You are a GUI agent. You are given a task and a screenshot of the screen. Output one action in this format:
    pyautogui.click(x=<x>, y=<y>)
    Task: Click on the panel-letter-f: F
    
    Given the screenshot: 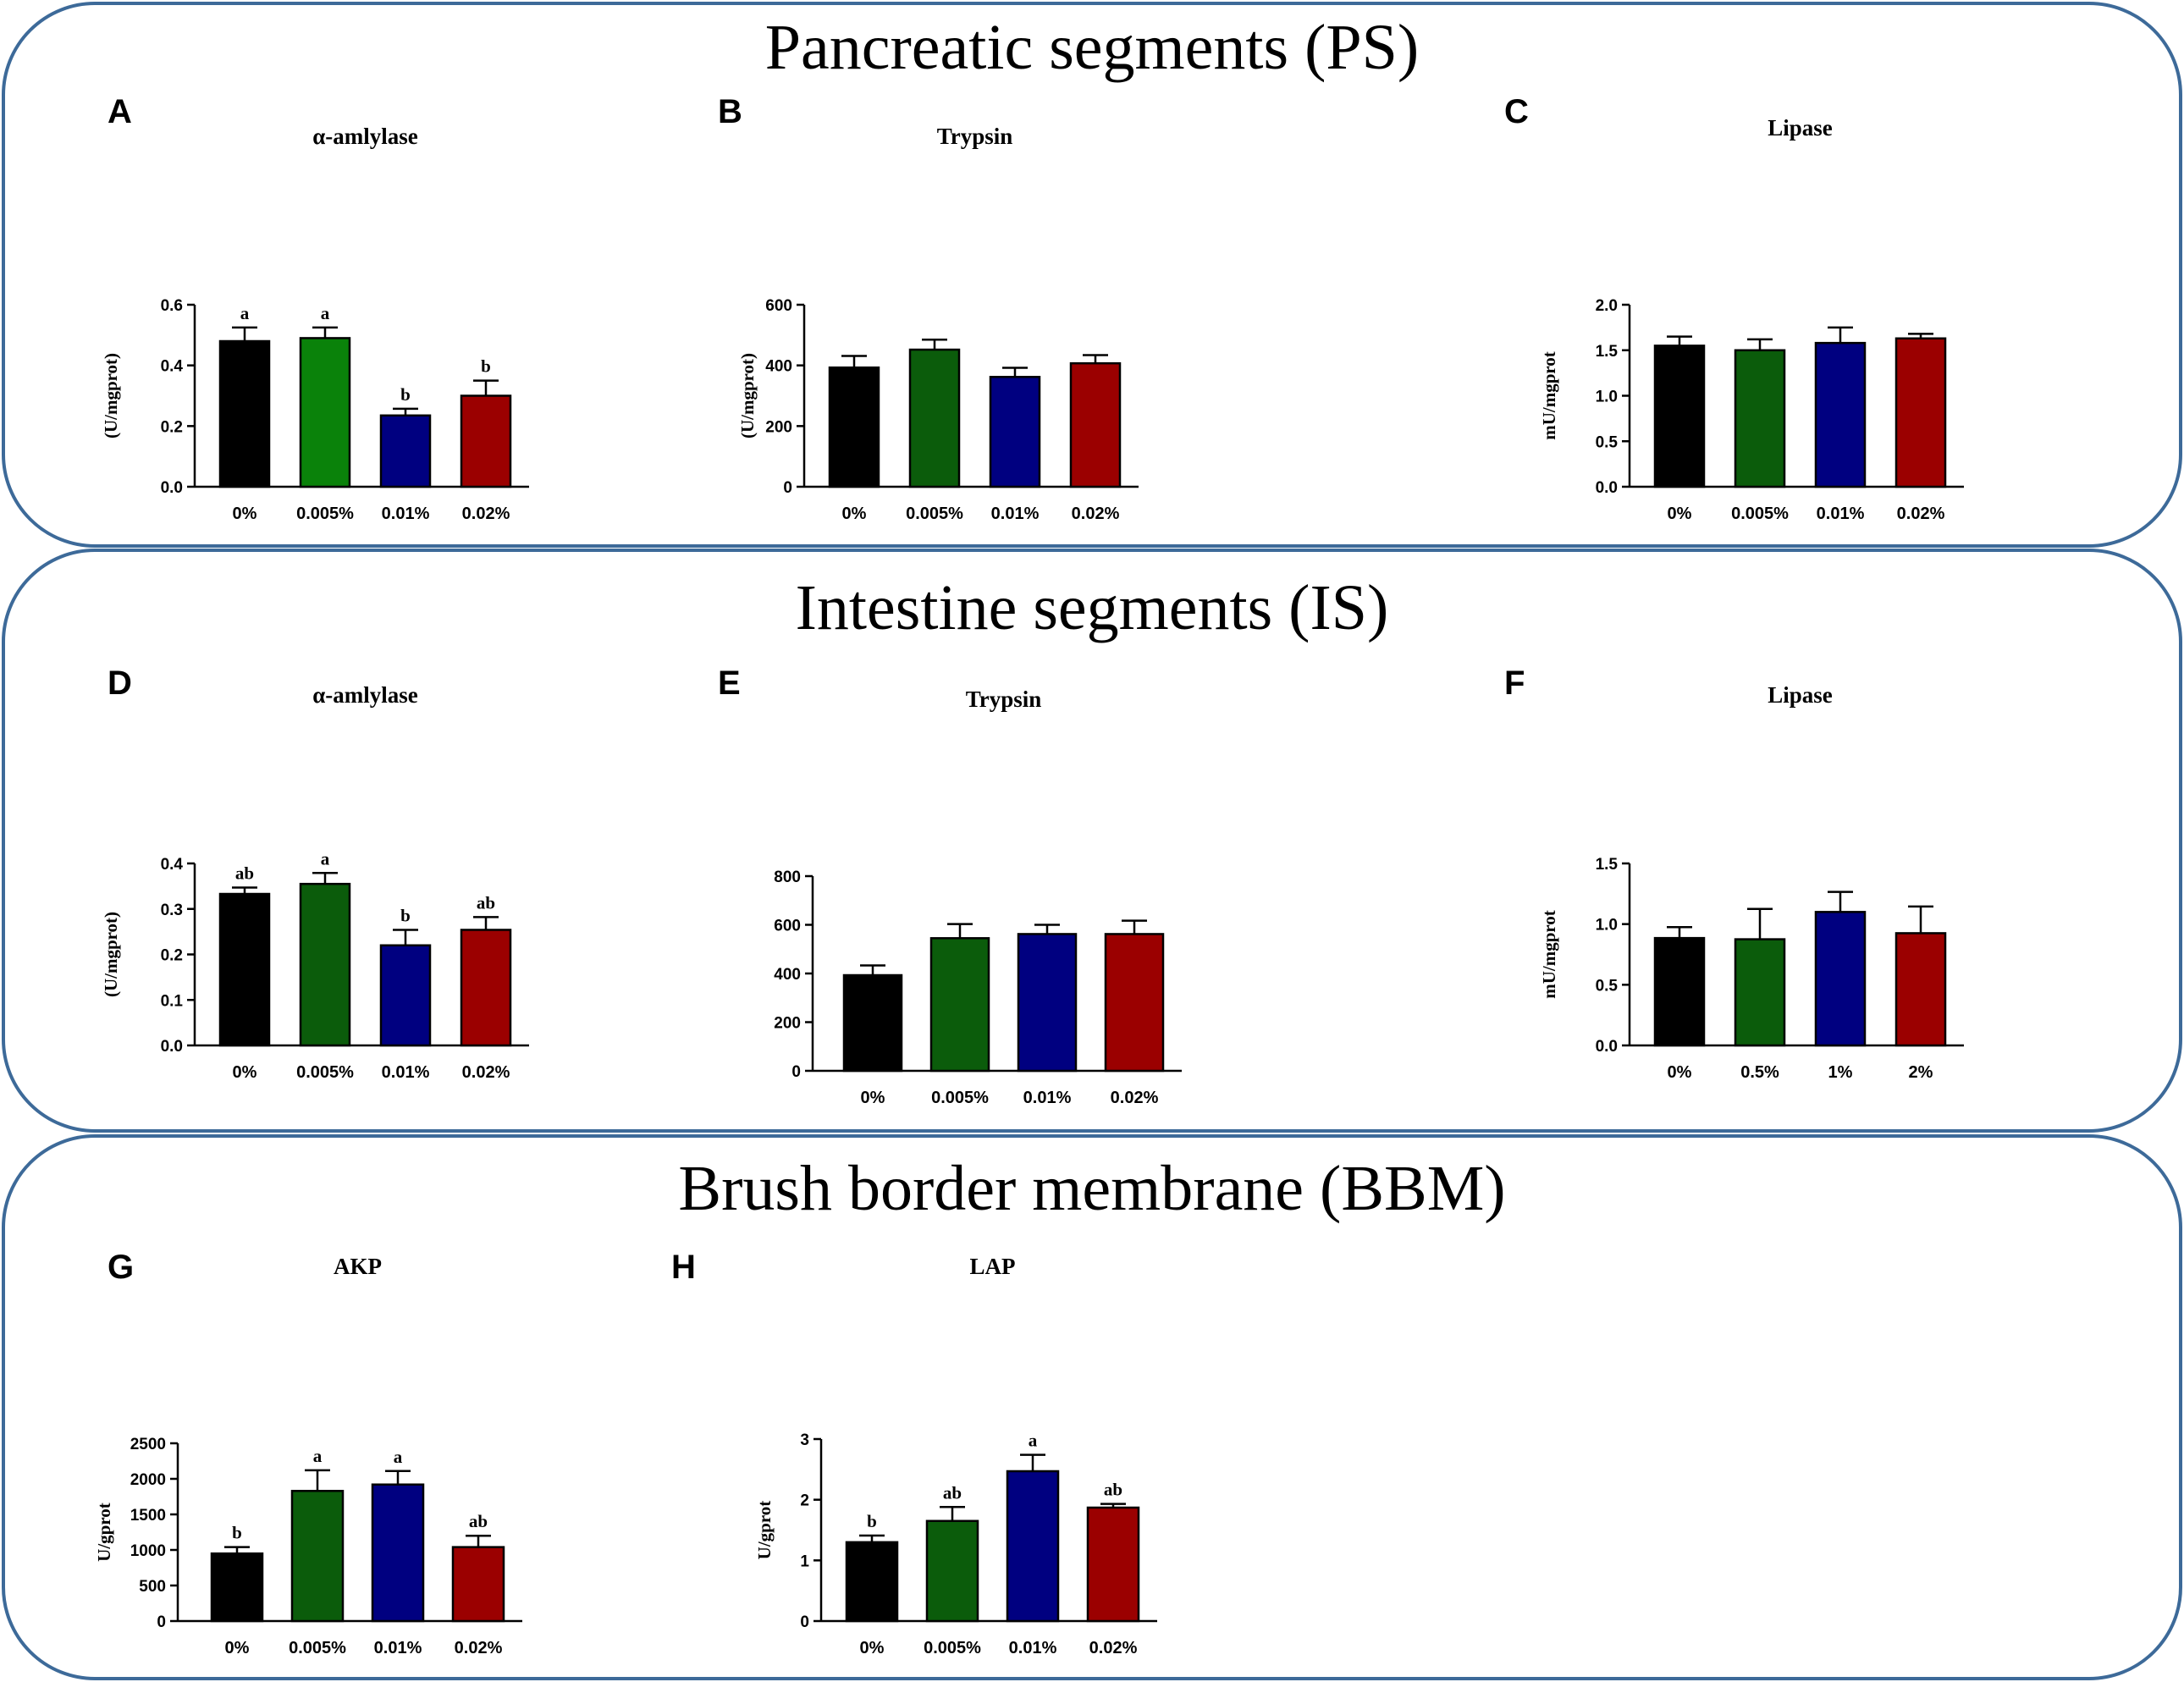 What is the action you would take?
    pyautogui.click(x=1514, y=683)
    